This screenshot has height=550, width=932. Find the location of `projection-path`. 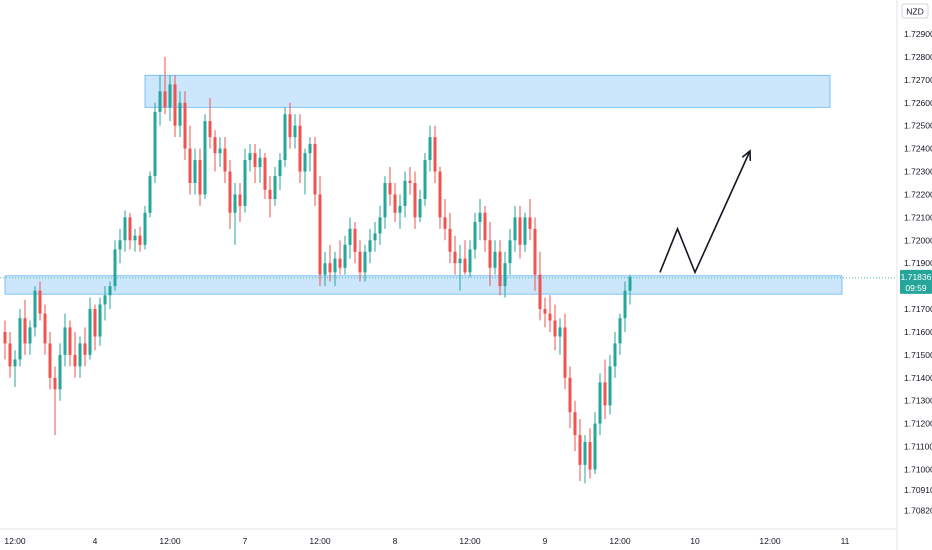

projection-path is located at coordinates (705, 212).